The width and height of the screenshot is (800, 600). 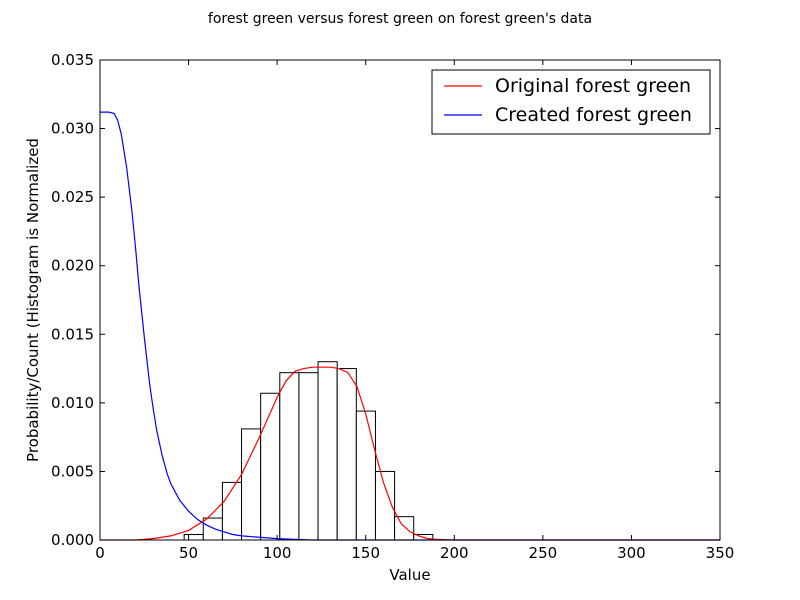 I want to click on legend-box, so click(x=571, y=102).